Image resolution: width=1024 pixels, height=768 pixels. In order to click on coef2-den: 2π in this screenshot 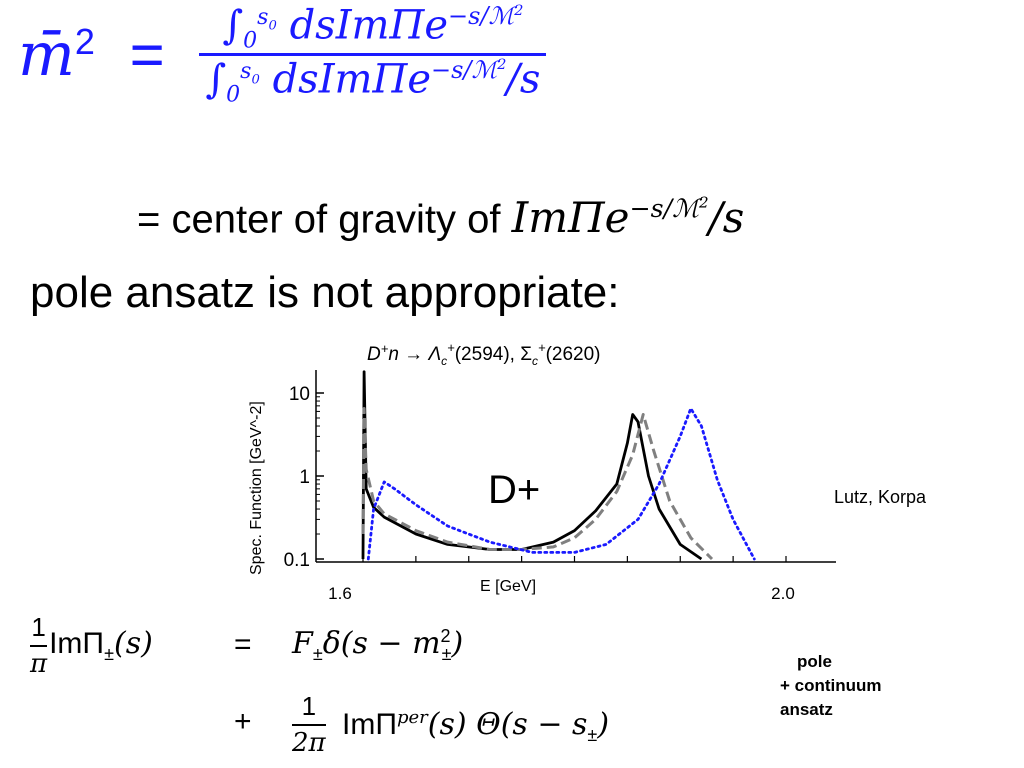, I will do `click(309, 743)`.